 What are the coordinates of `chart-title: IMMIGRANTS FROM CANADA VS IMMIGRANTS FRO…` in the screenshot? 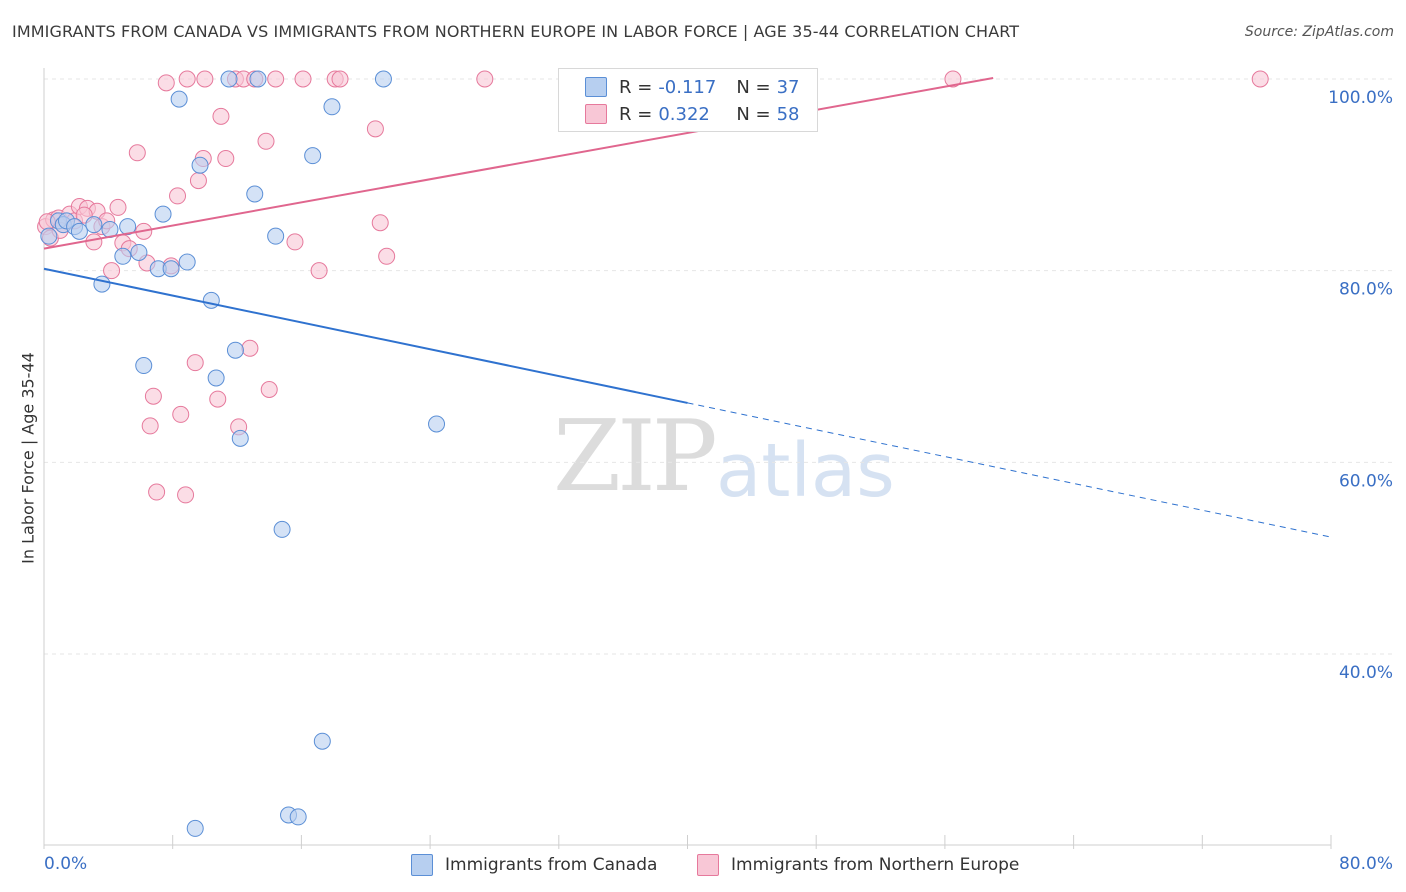 It's located at (516, 31).